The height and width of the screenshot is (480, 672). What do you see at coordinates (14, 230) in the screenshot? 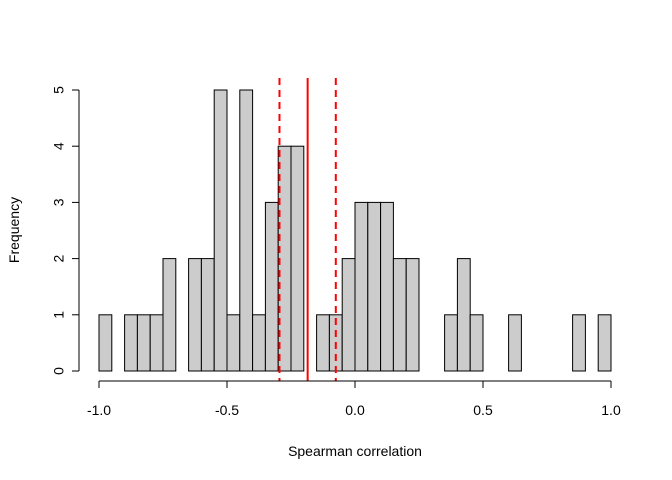
I see `y-axis-title: Frequency` at bounding box center [14, 230].